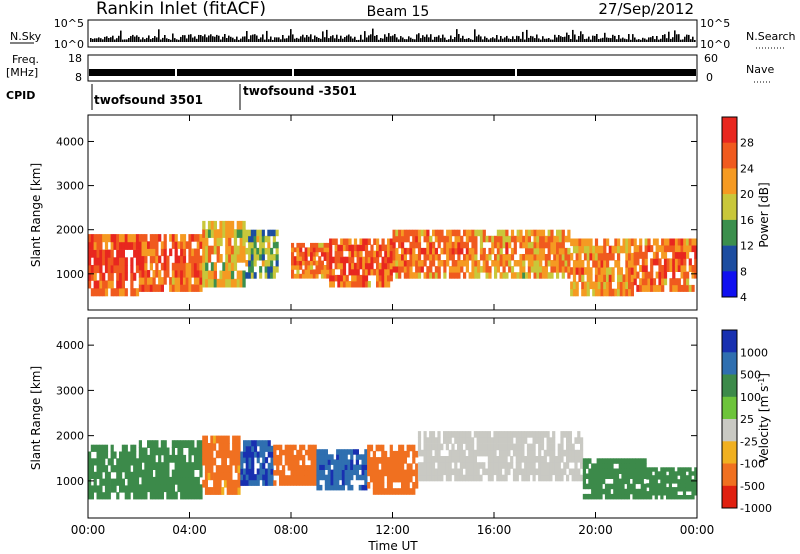  What do you see at coordinates (729, 497) in the screenshot?
I see `colorbar-swatch` at bounding box center [729, 497].